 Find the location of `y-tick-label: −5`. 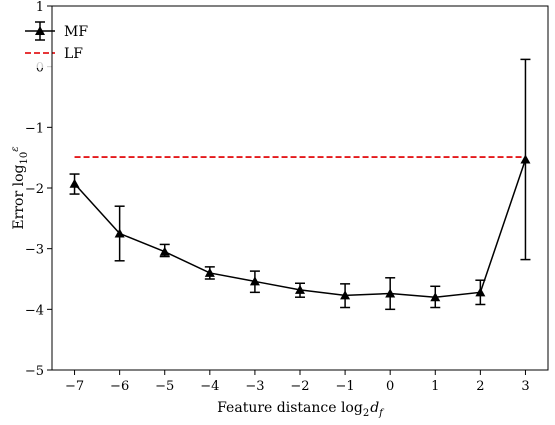

y-tick-label: −5 is located at coordinates (34, 371).